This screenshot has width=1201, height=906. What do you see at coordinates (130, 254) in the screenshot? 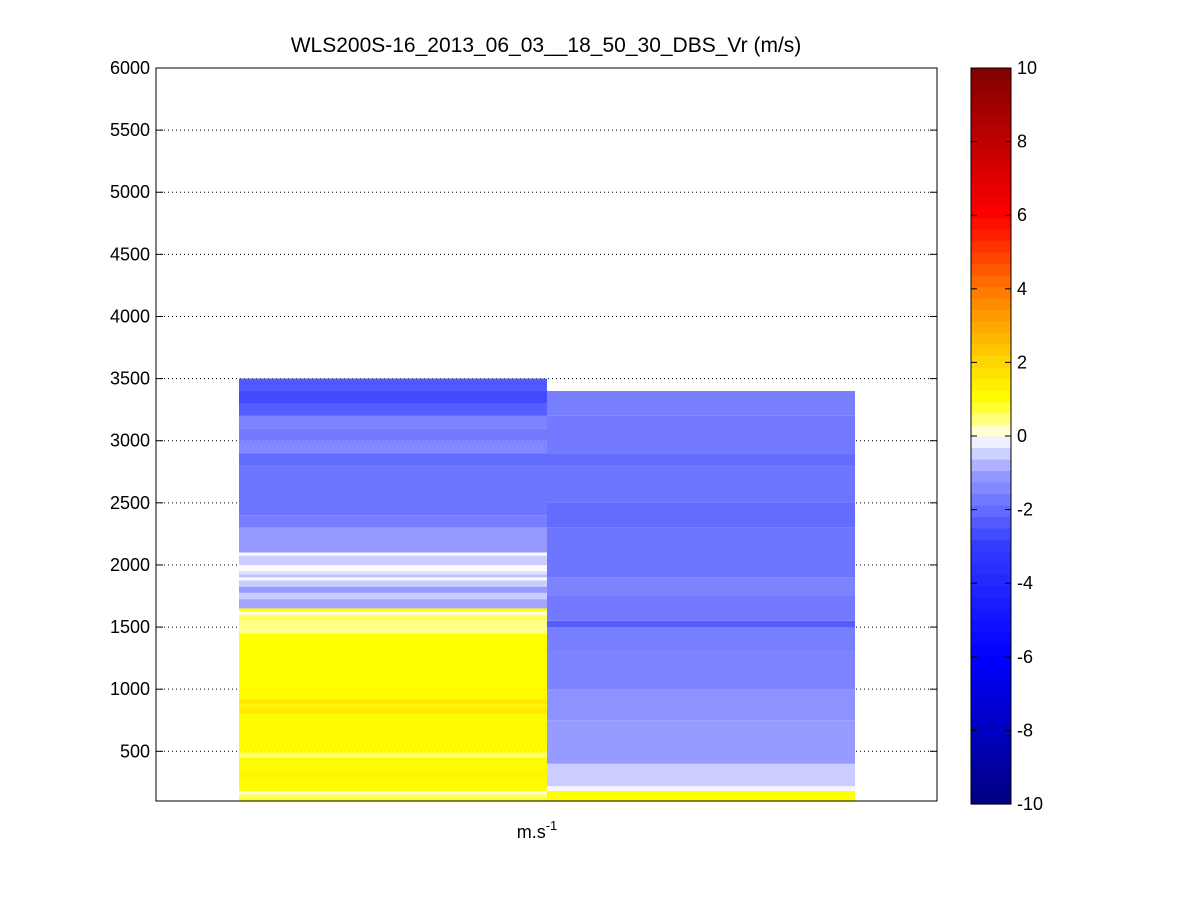
I see `y-tick-label: 4500` at bounding box center [130, 254].